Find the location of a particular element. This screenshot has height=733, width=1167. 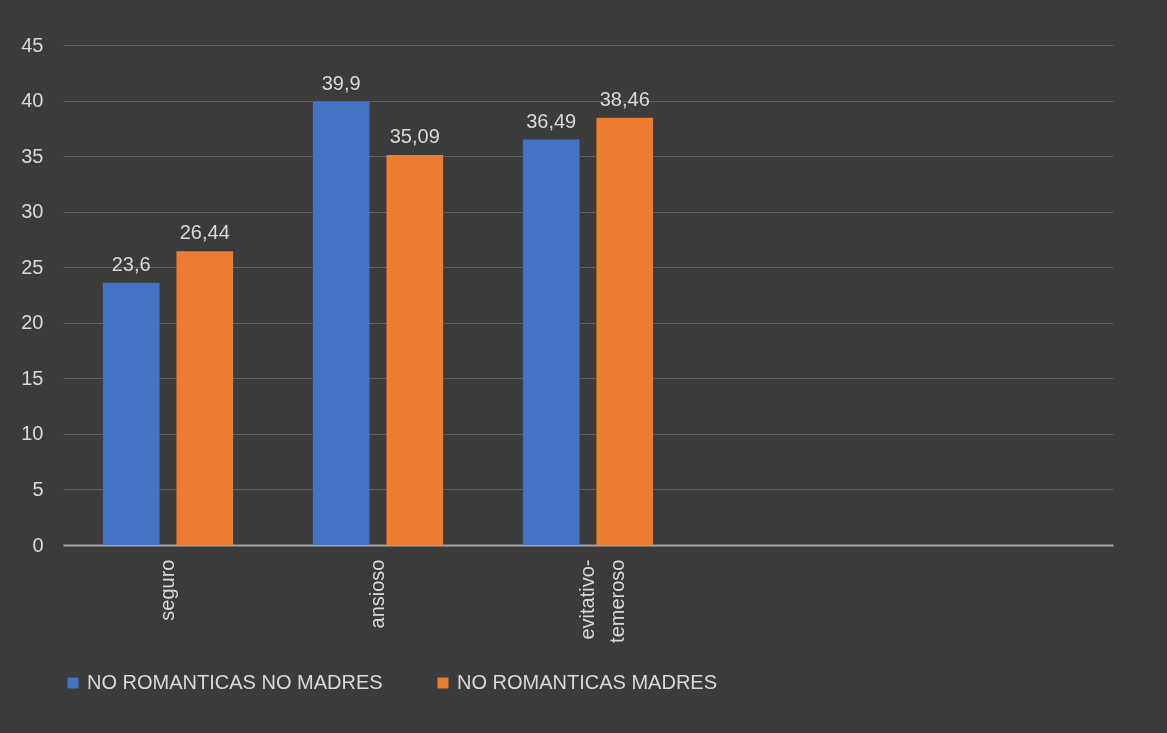

y-tick-label: 5 is located at coordinates (38, 488).